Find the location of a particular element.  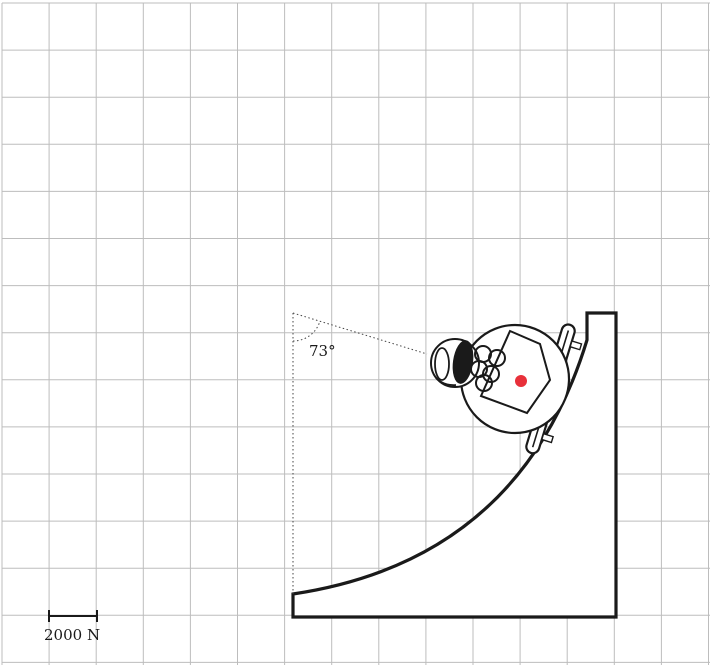

angle-reference-line is located at coordinates (360, 333).